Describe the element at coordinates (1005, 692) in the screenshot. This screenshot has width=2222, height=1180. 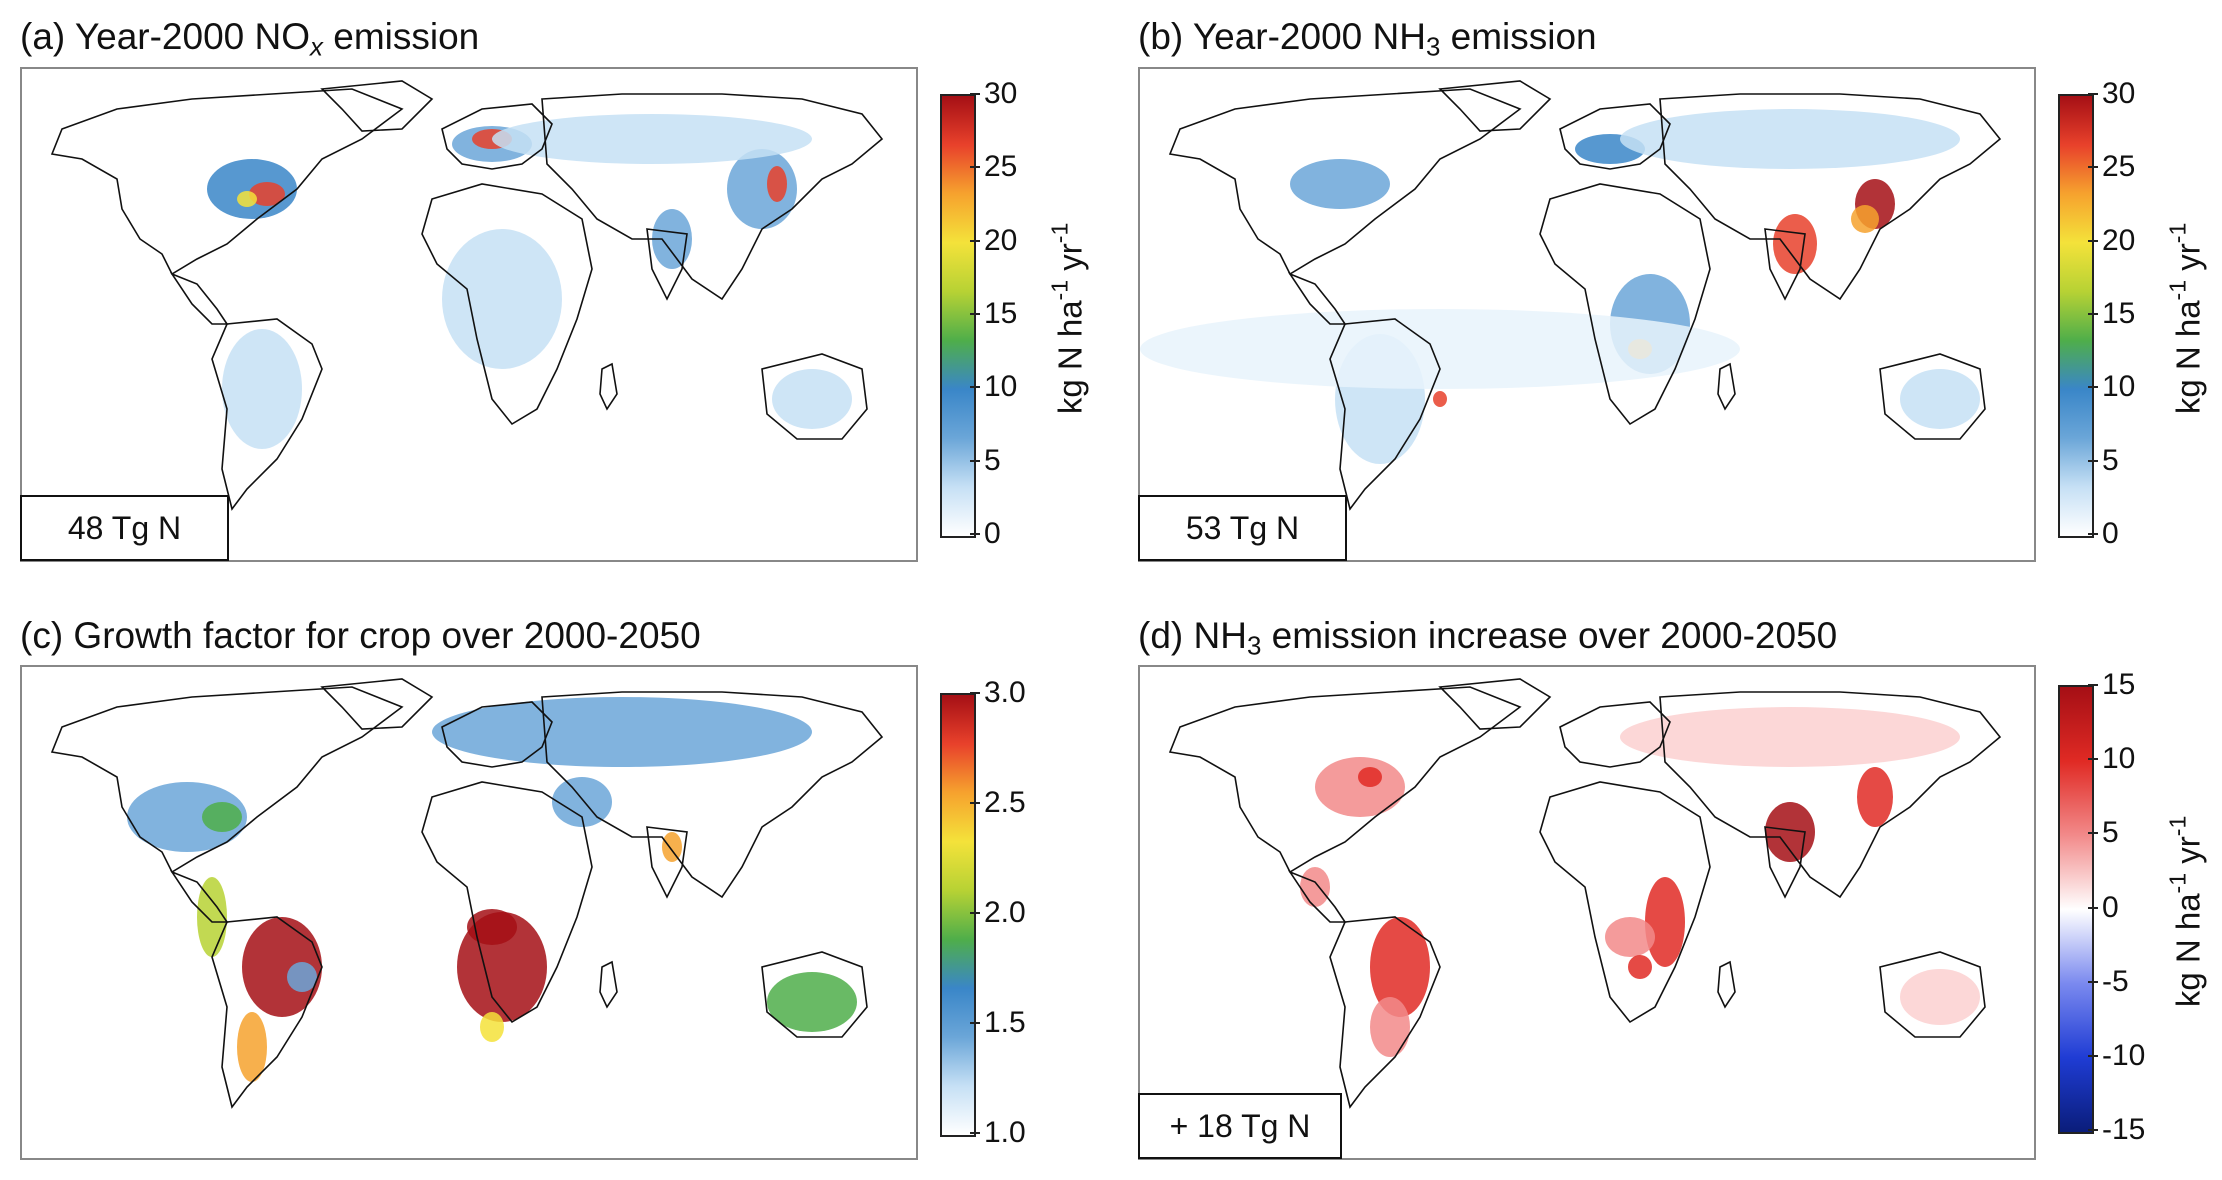
I see `panel-c-colorbar-tick-label: 3.0` at that location.